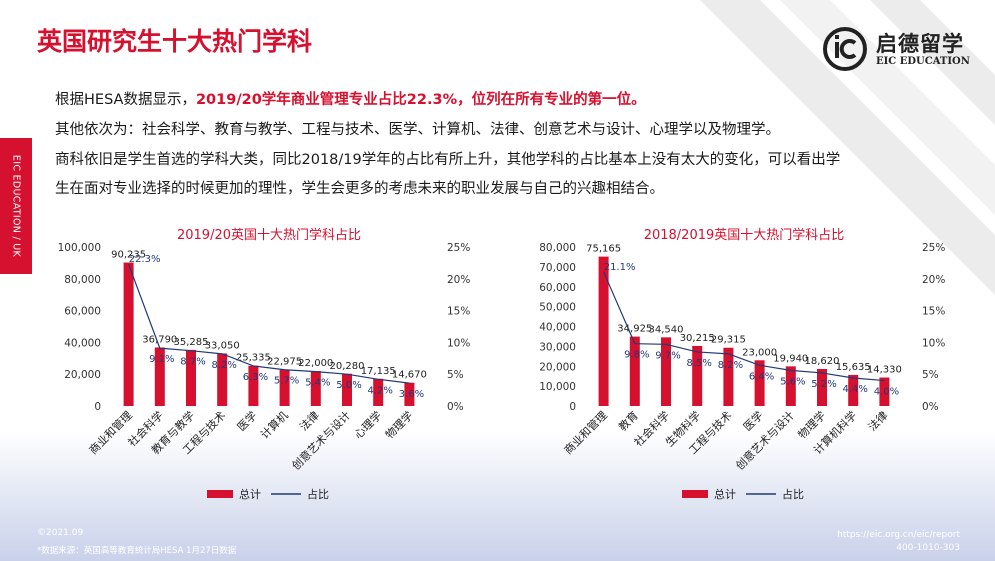 Image resolution: width=995 pixels, height=561 pixels. Describe the element at coordinates (667, 355) in the screenshot. I see `line-data-label: 9.7%` at that location.